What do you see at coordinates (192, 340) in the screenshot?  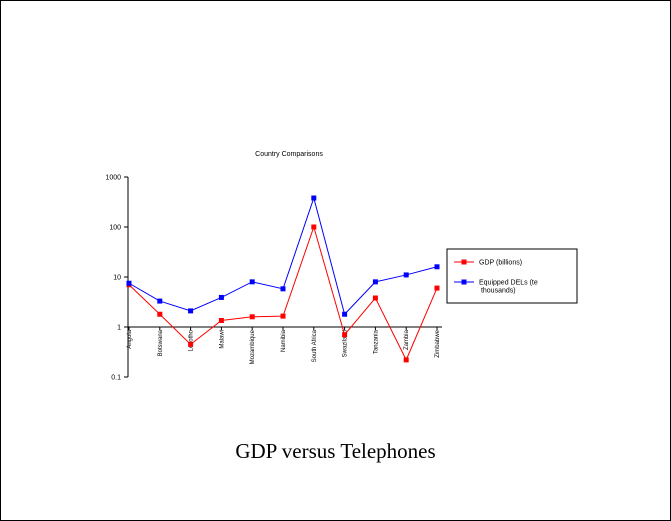 I see `x-tick-label: Lesotho` at bounding box center [192, 340].